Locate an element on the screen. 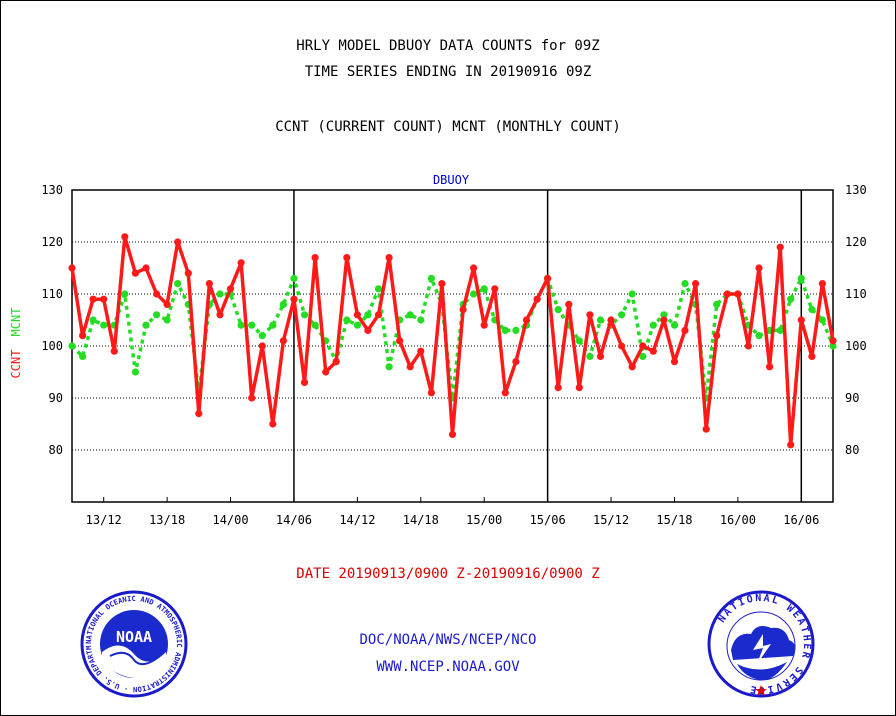 This screenshot has width=896, height=716. x-tick-label: 14/06 is located at coordinates (294, 520).